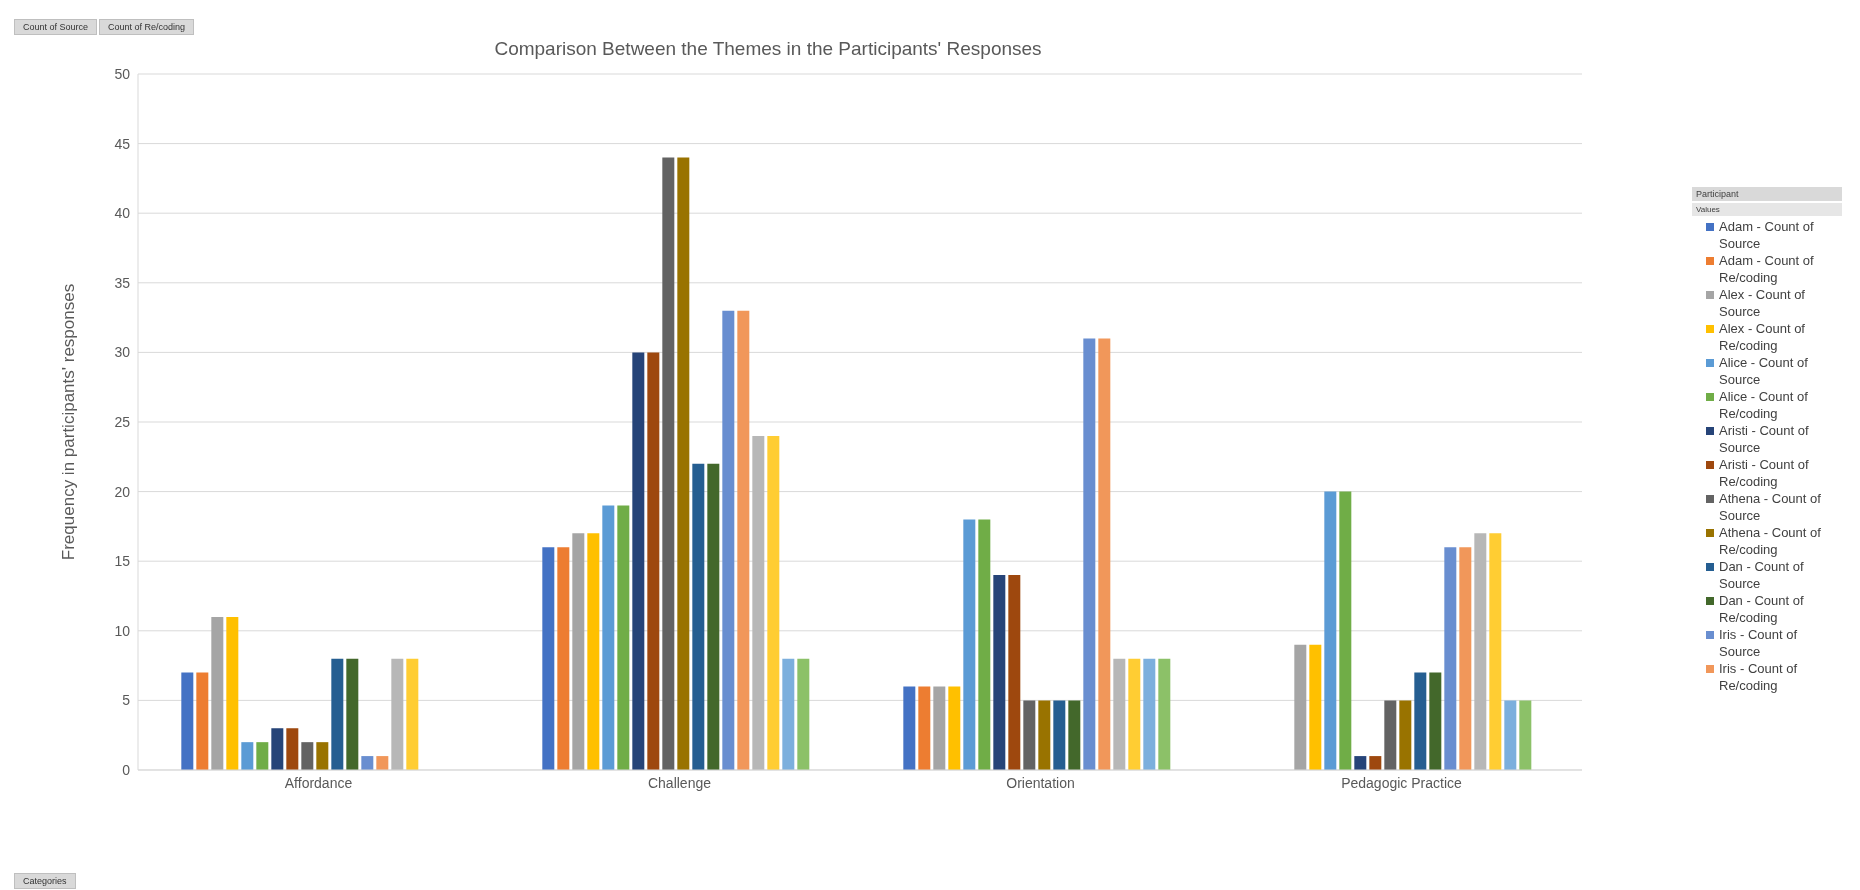  Describe the element at coordinates (122, 282) in the screenshot. I see `y-tick-label: 35` at that location.